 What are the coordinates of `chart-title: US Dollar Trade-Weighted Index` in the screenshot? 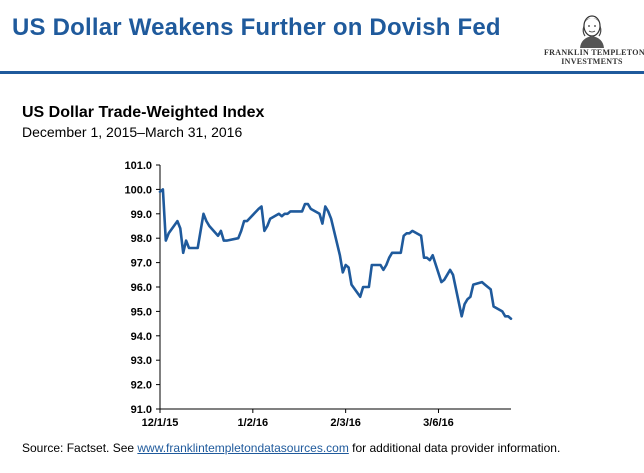 It's located at (143, 112).